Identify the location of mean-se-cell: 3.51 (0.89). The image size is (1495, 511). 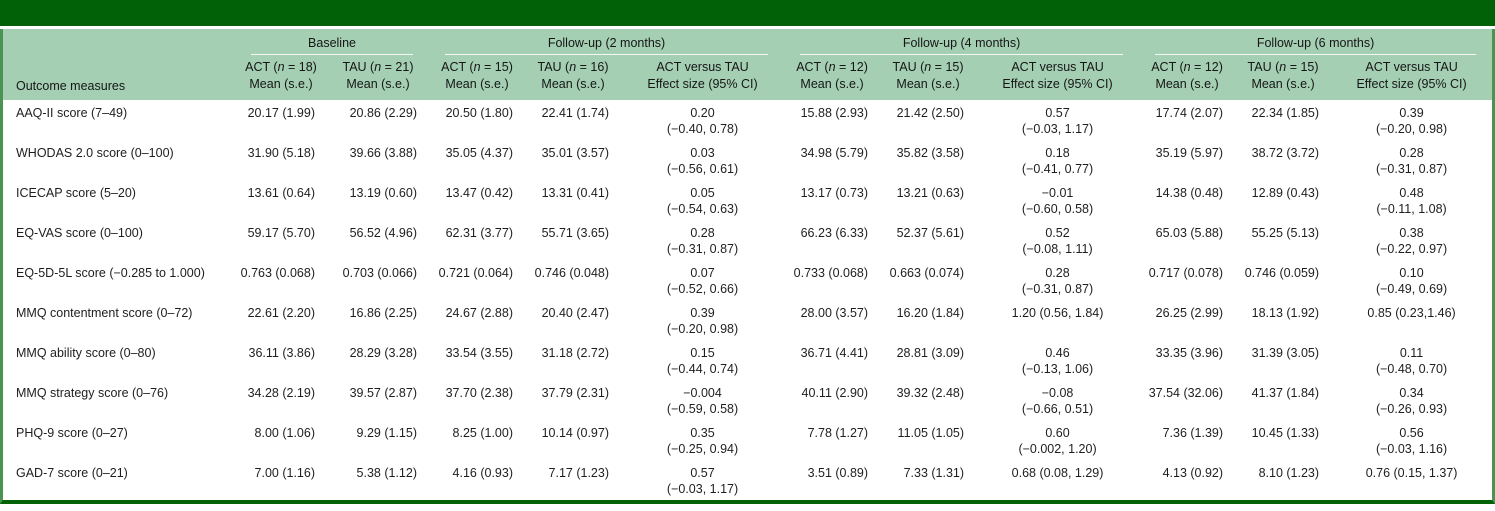
(832, 479).